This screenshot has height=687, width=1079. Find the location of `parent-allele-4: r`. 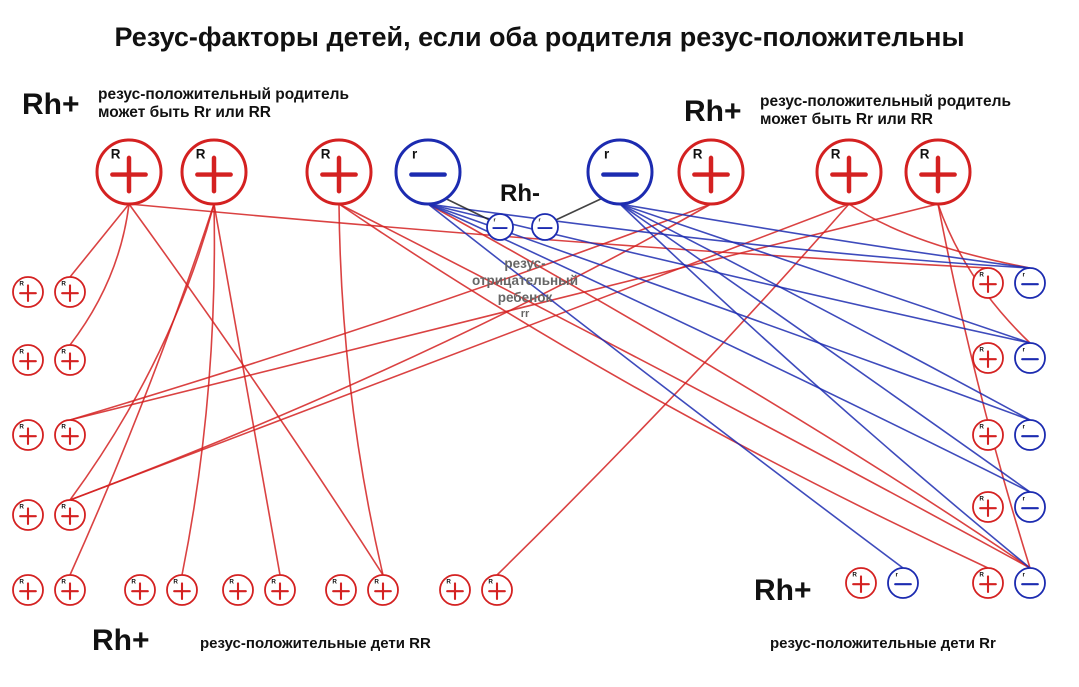

parent-allele-4: r is located at coordinates (620, 172).